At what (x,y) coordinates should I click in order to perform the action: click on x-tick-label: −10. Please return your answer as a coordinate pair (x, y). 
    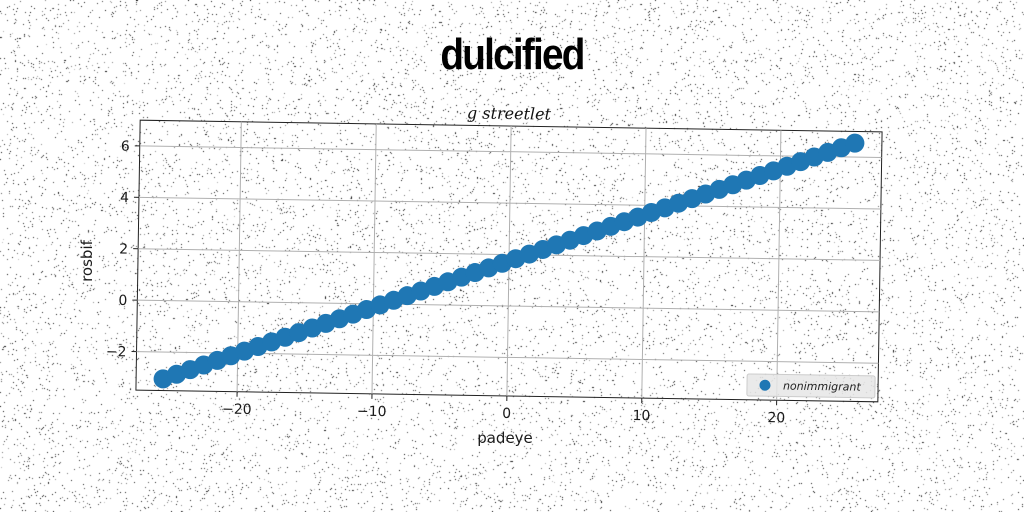
    Looking at the image, I should click on (372, 412).